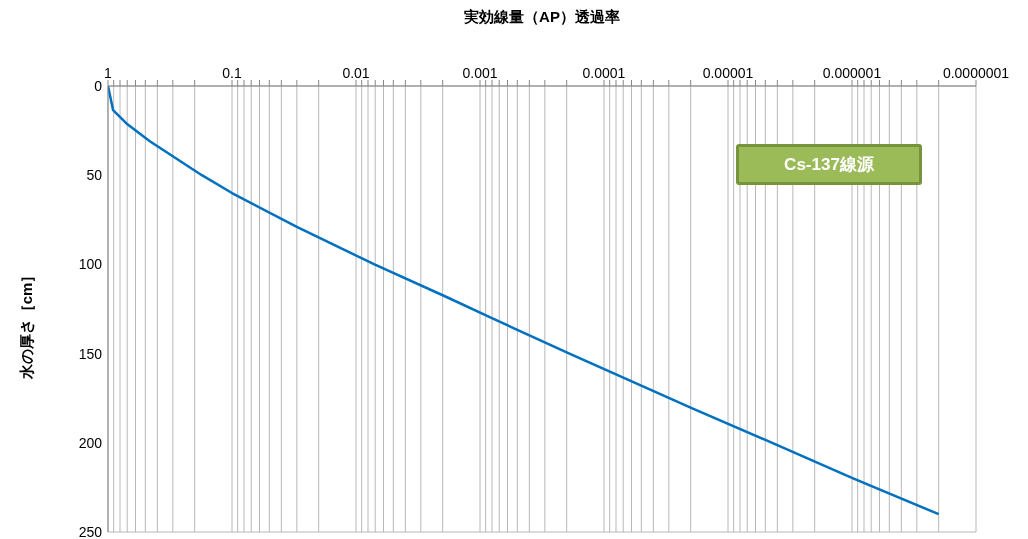 The image size is (1028, 539). I want to click on y-tick-label: 50, so click(94, 175).